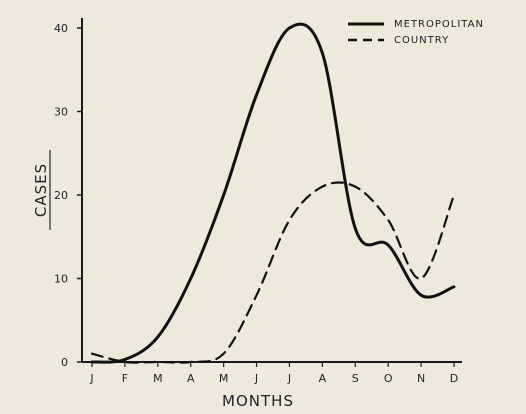 The width and height of the screenshot is (526, 414). Describe the element at coordinates (421, 40) in the screenshot. I see `legend-label-country: COUNTRY` at that location.